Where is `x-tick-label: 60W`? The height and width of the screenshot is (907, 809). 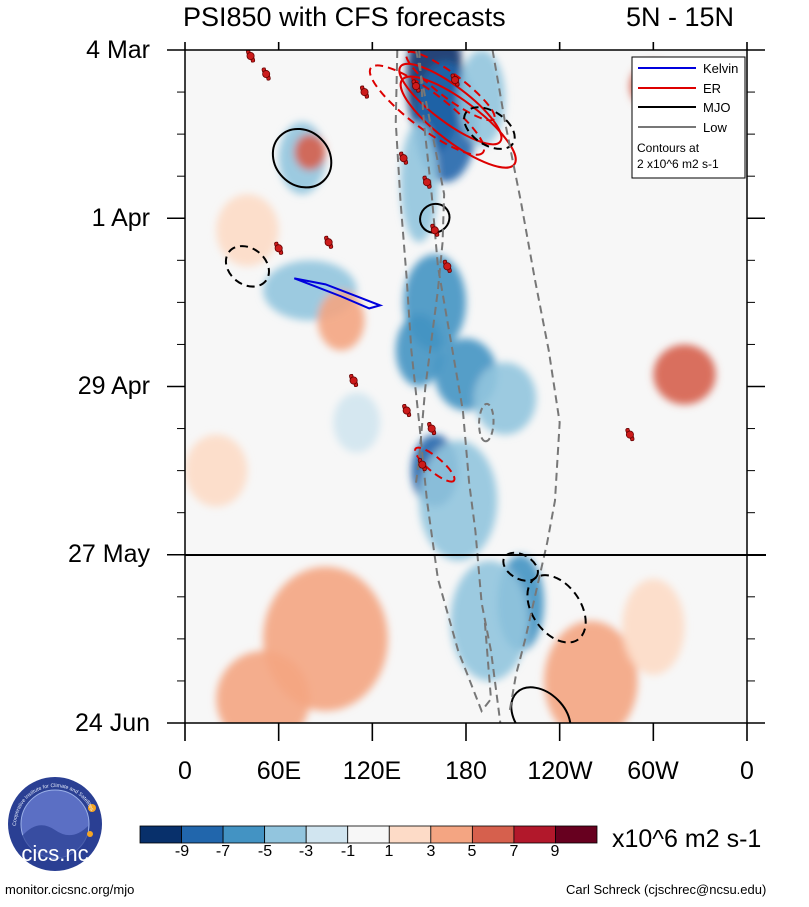 x-tick-label: 60W is located at coordinates (653, 771).